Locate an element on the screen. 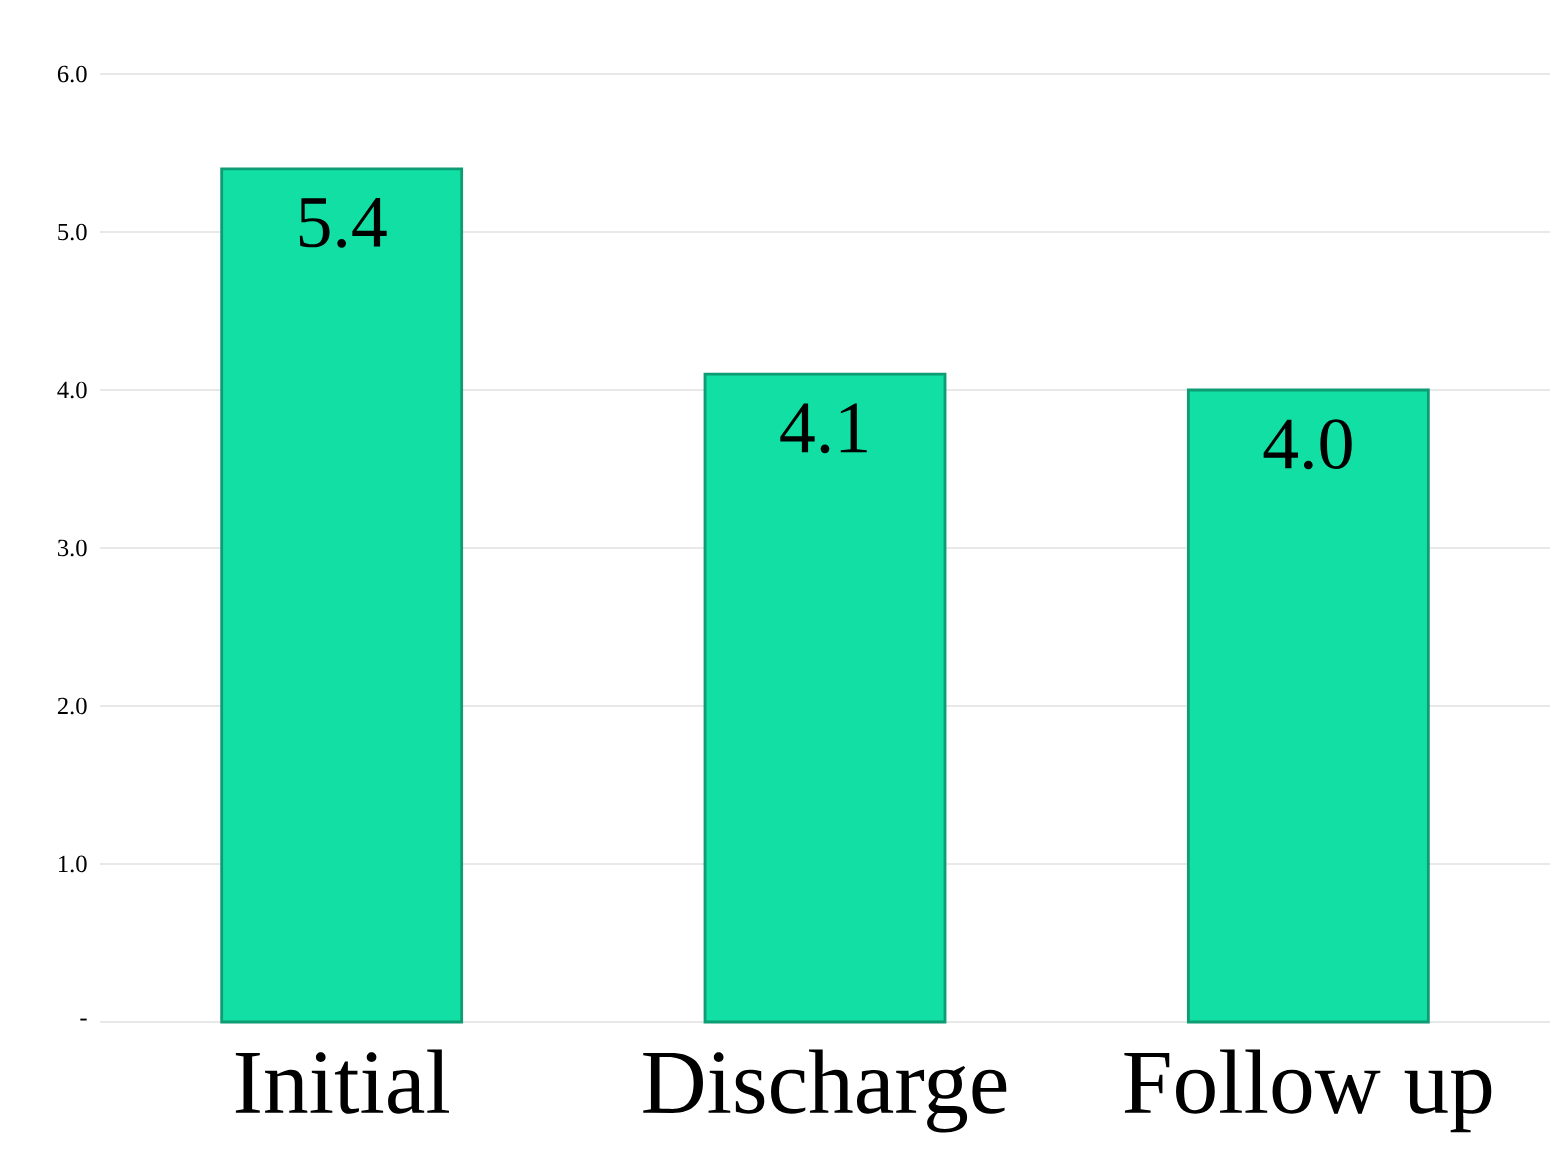 The height and width of the screenshot is (1153, 1562). y-tick-label: 4.0 is located at coordinates (72, 390).